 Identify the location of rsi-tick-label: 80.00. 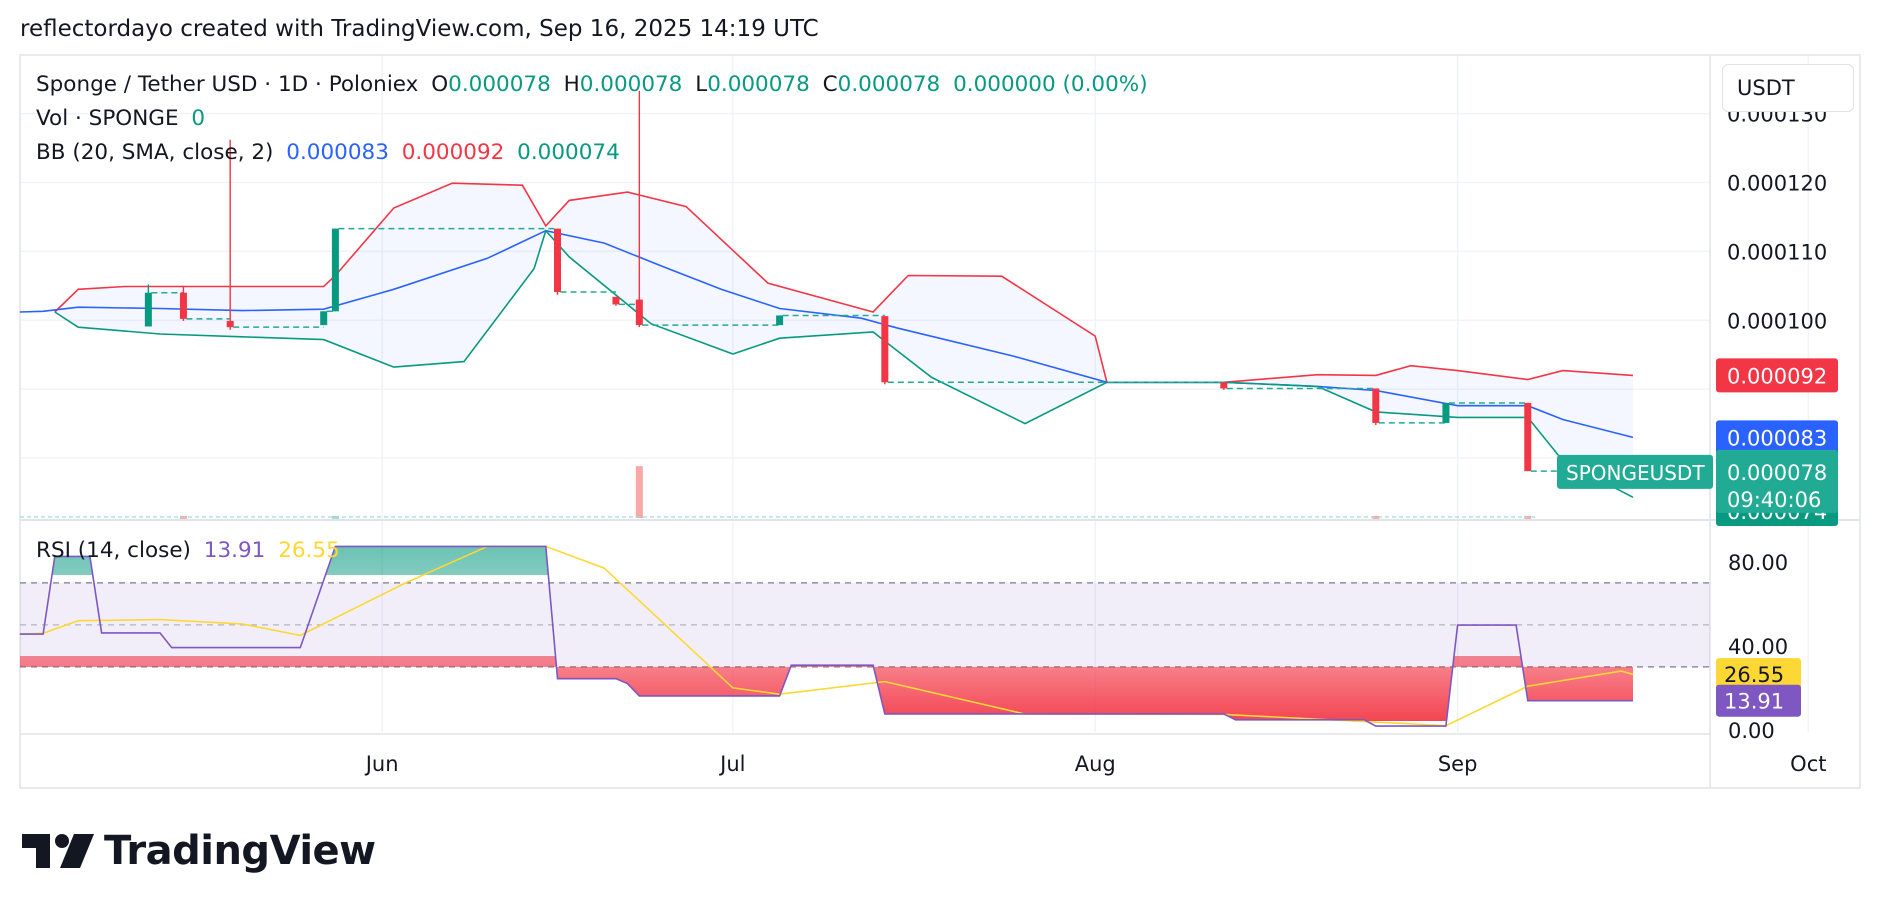
(1758, 563).